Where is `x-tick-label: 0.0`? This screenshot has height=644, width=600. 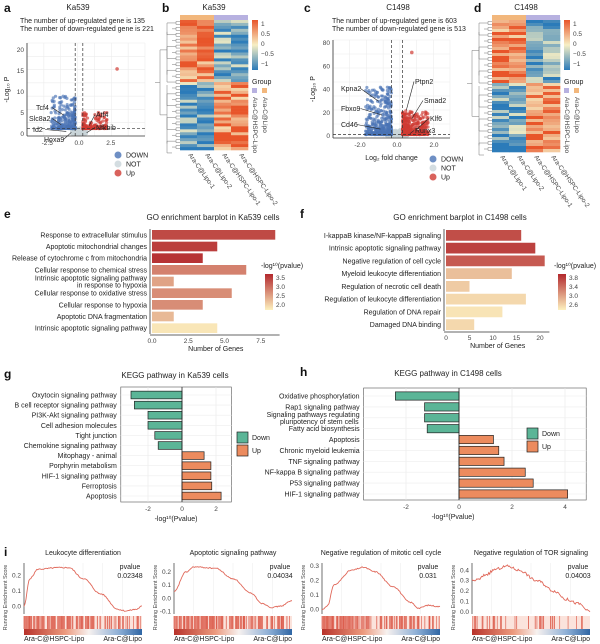
x-tick-label: 0.0 is located at coordinates (151, 341).